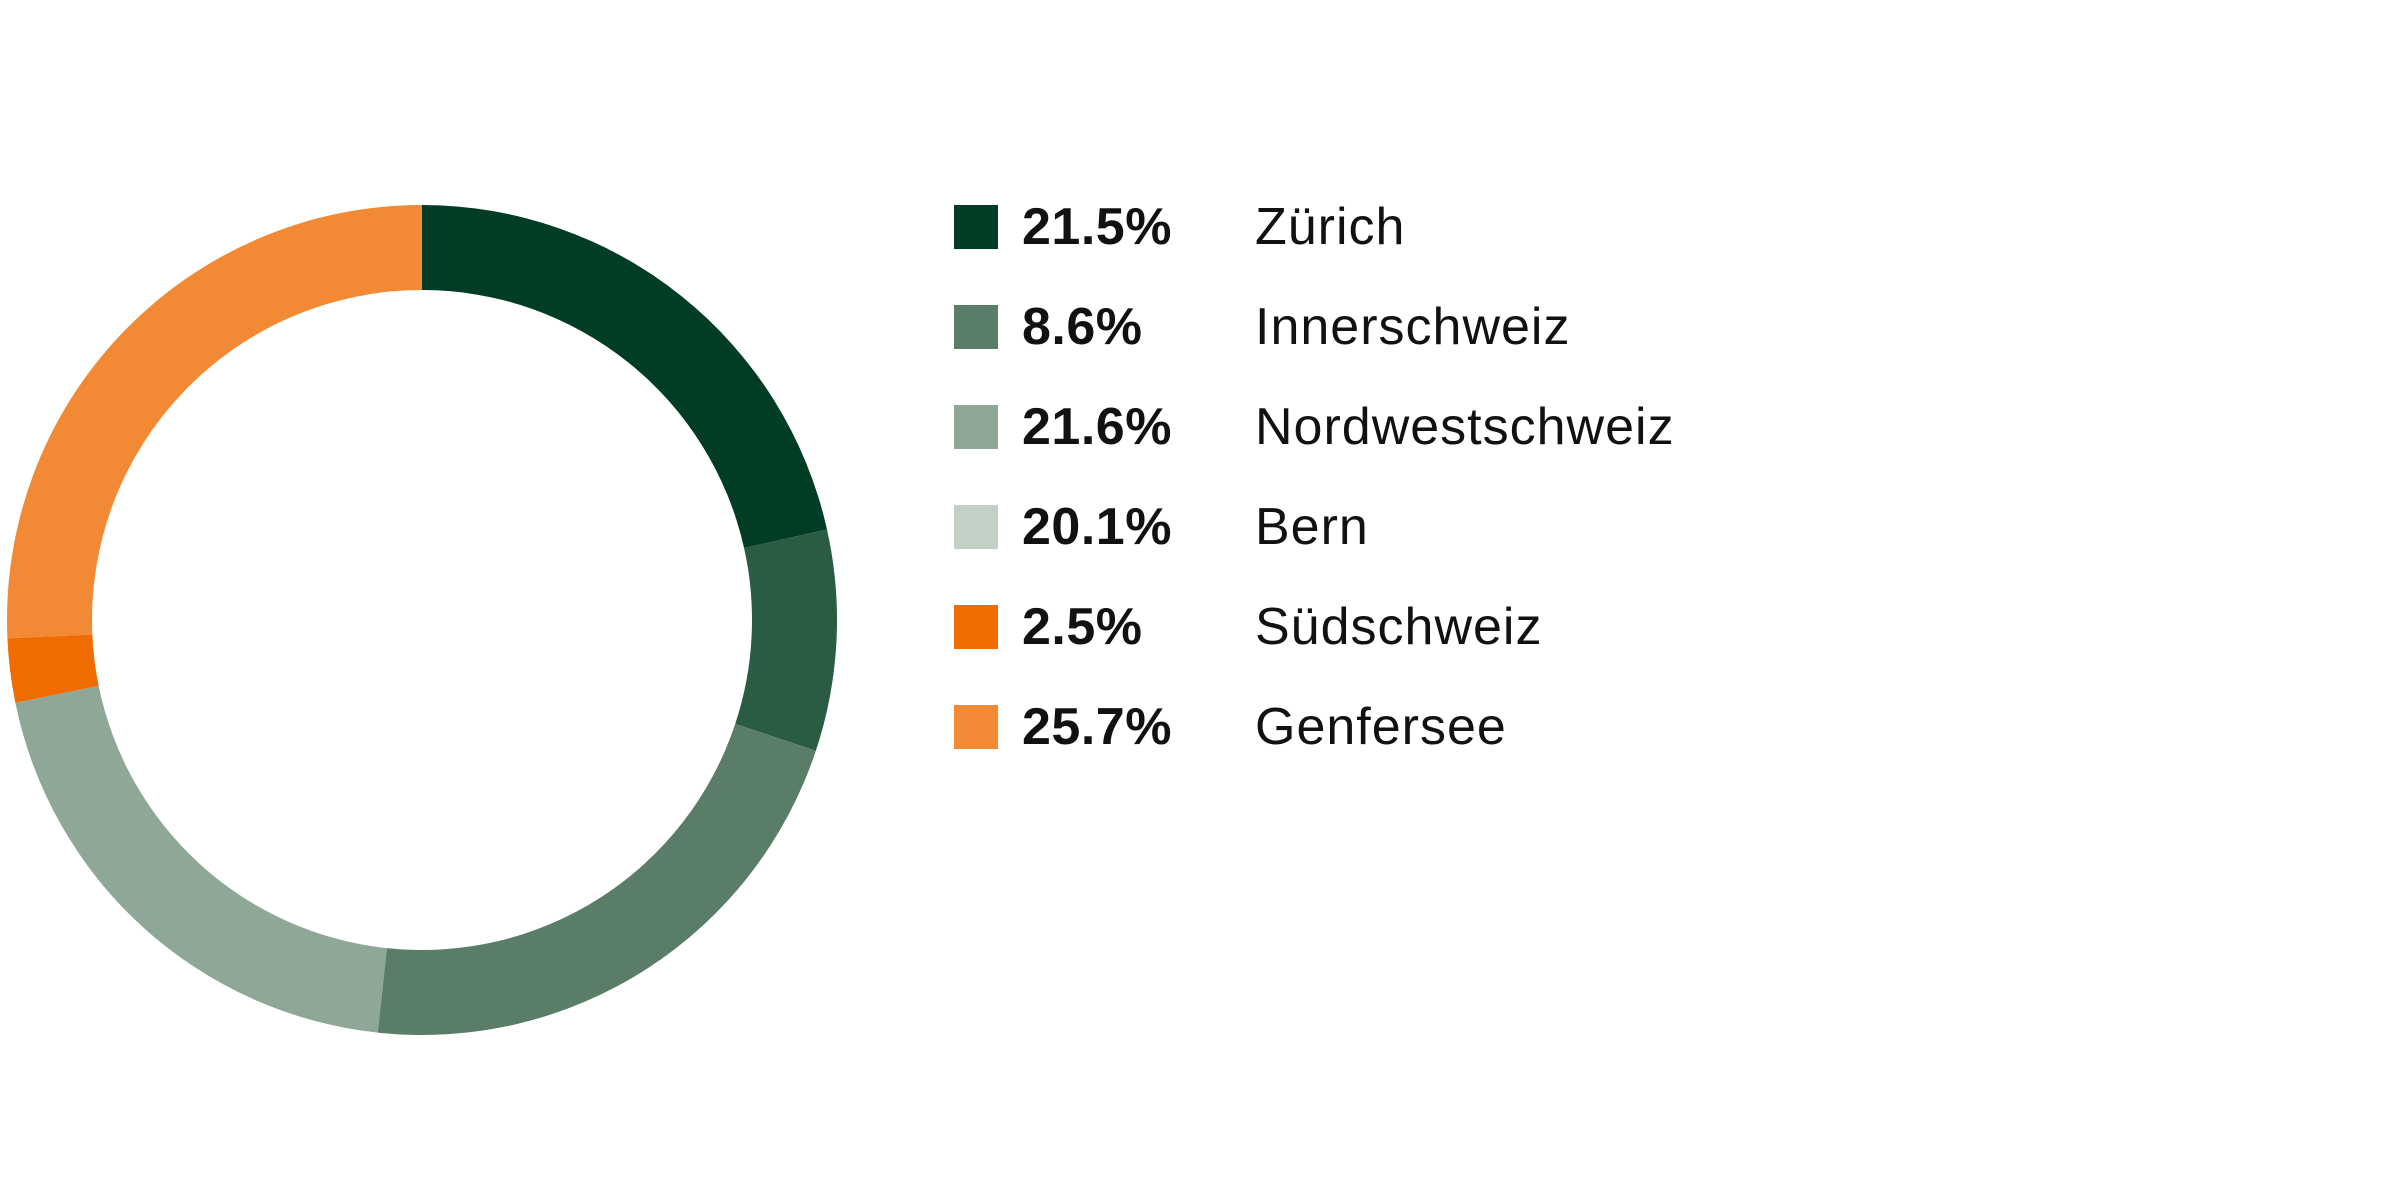 The height and width of the screenshot is (1200, 2400). What do you see at coordinates (1404, 549) in the screenshot?
I see `legend-item-bern: 20.1% Bern` at bounding box center [1404, 549].